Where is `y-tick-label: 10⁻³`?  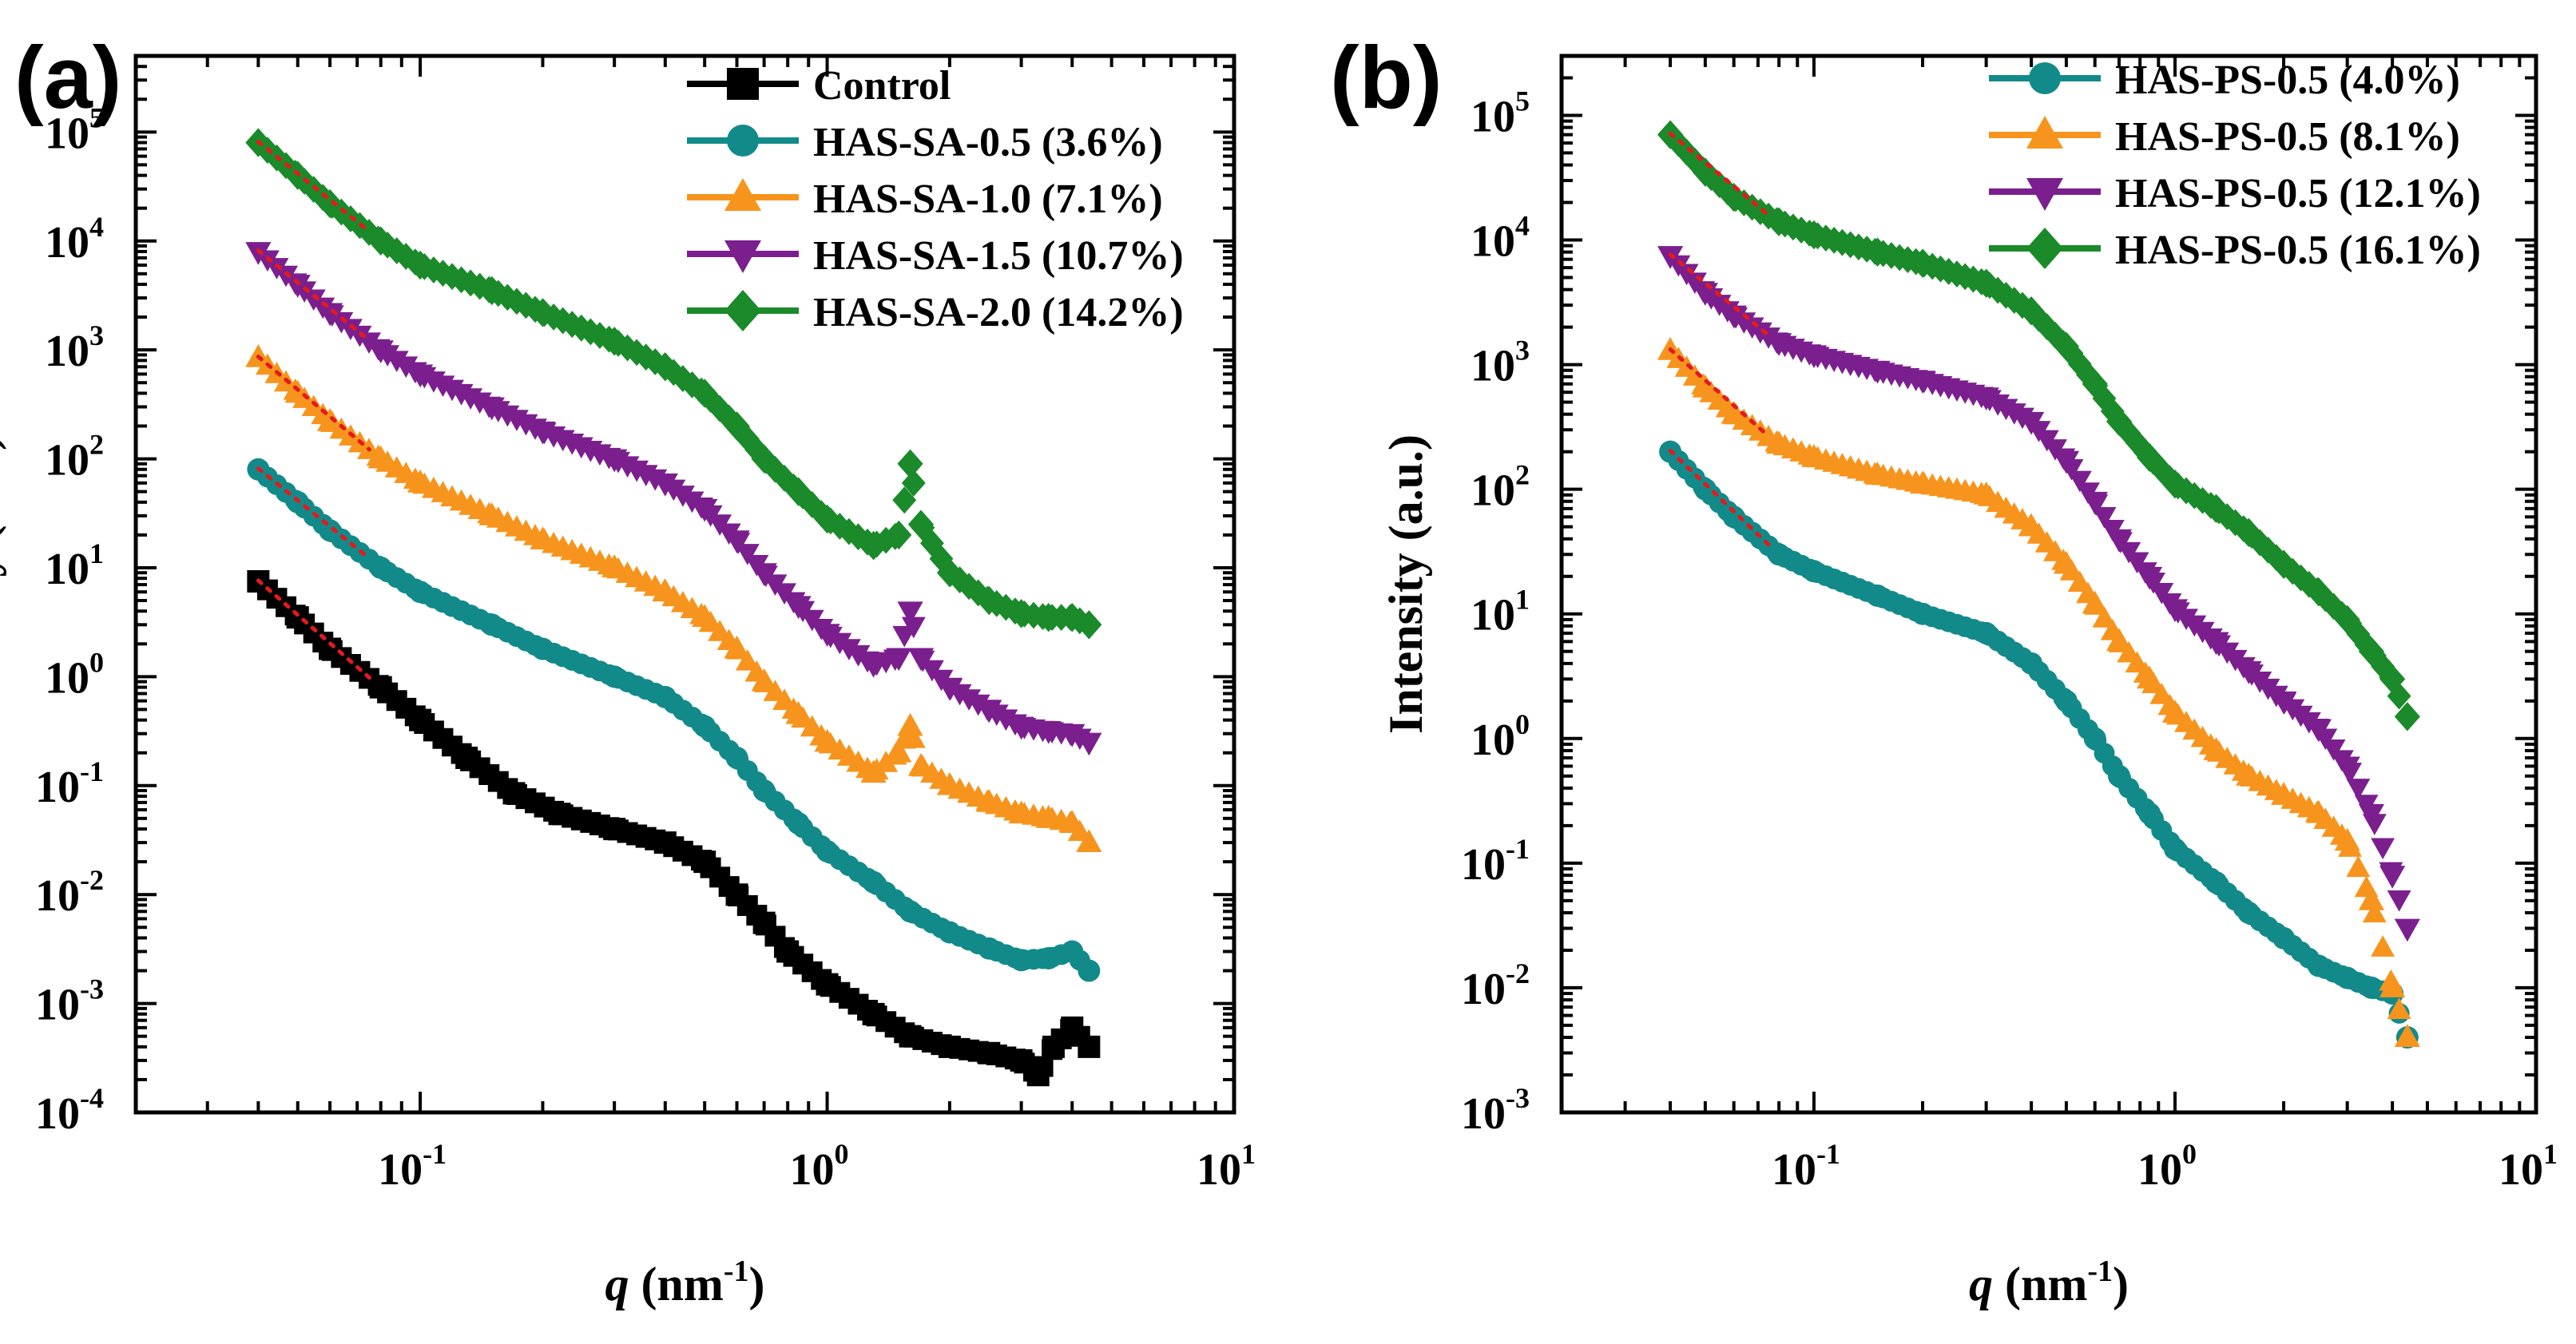
y-tick-label: 10⁻³ is located at coordinates (1495, 1110).